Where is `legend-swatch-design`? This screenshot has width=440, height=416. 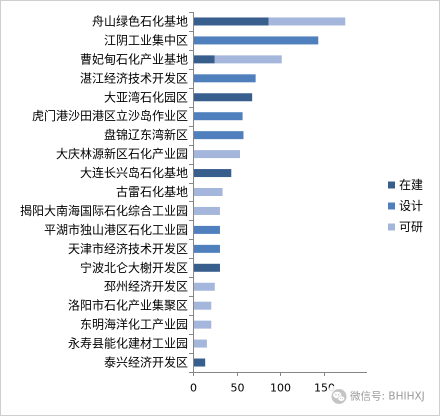
legend-swatch-design is located at coordinates (391, 206).